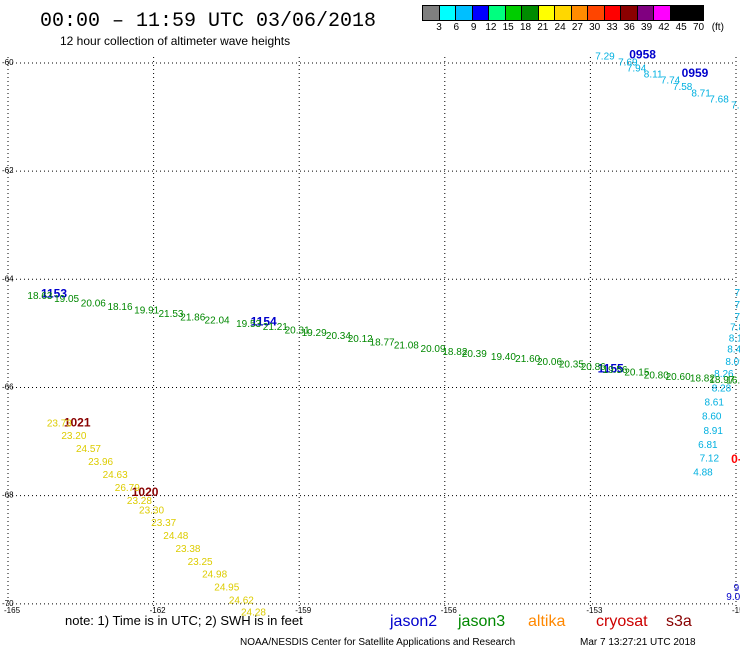  What do you see at coordinates (724, 374) in the screenshot?
I see `swh-point: 8.26` at bounding box center [724, 374].